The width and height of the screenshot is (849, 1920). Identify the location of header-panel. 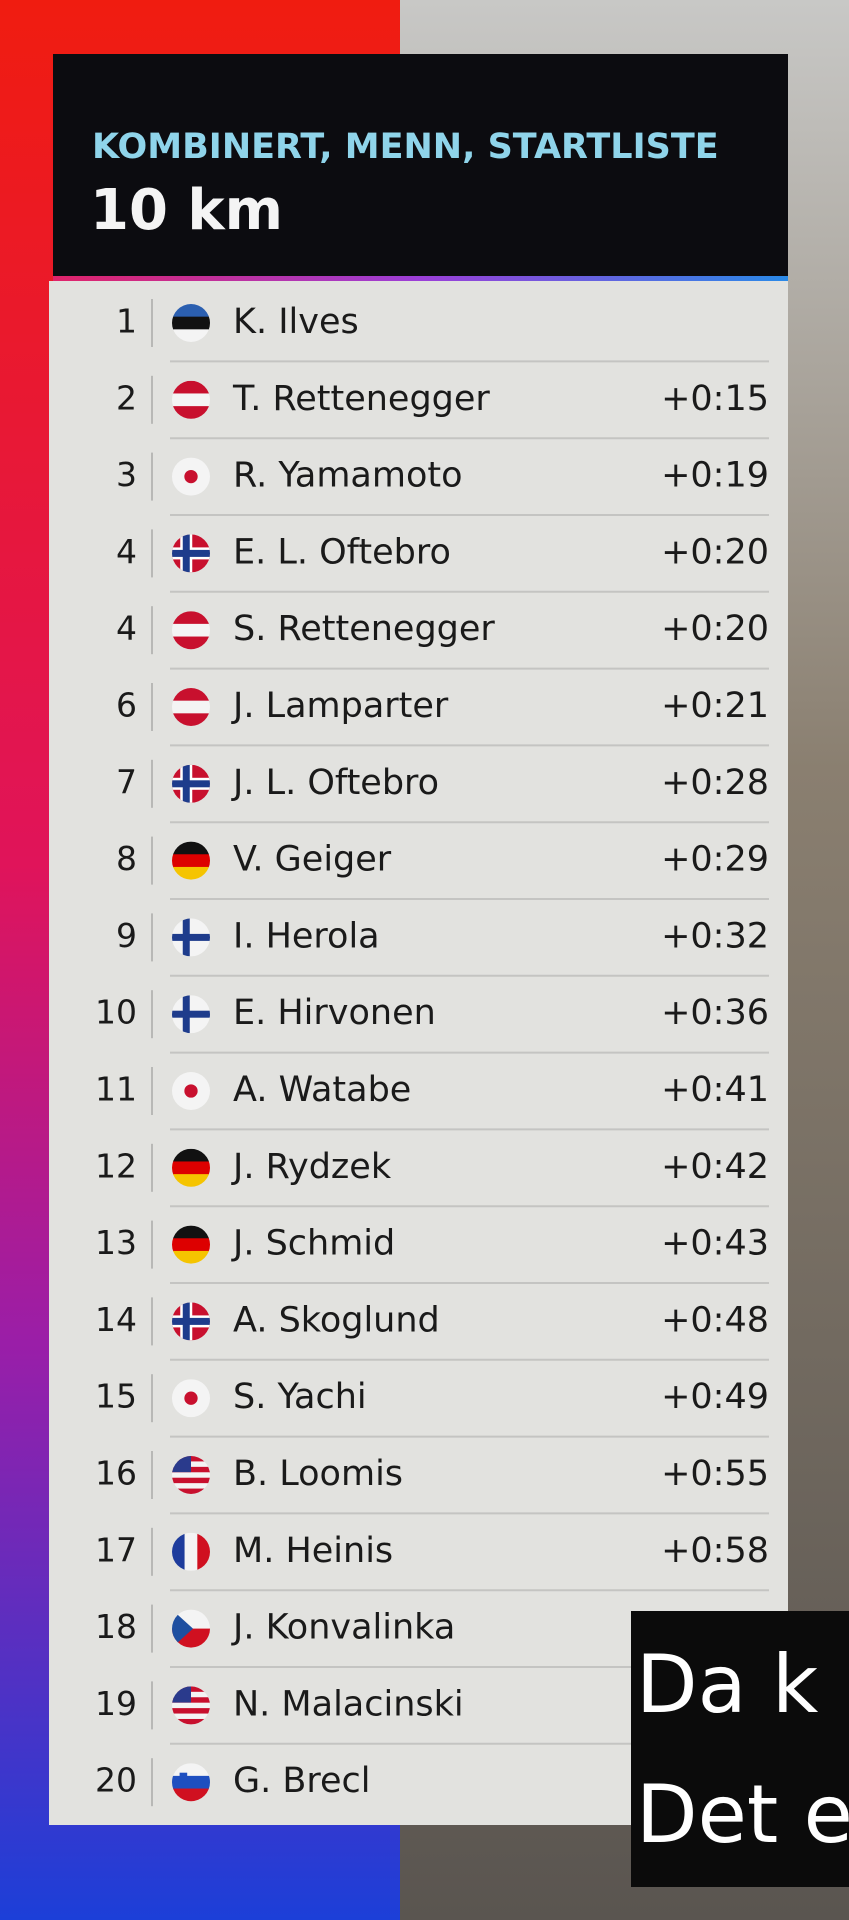
(420, 165).